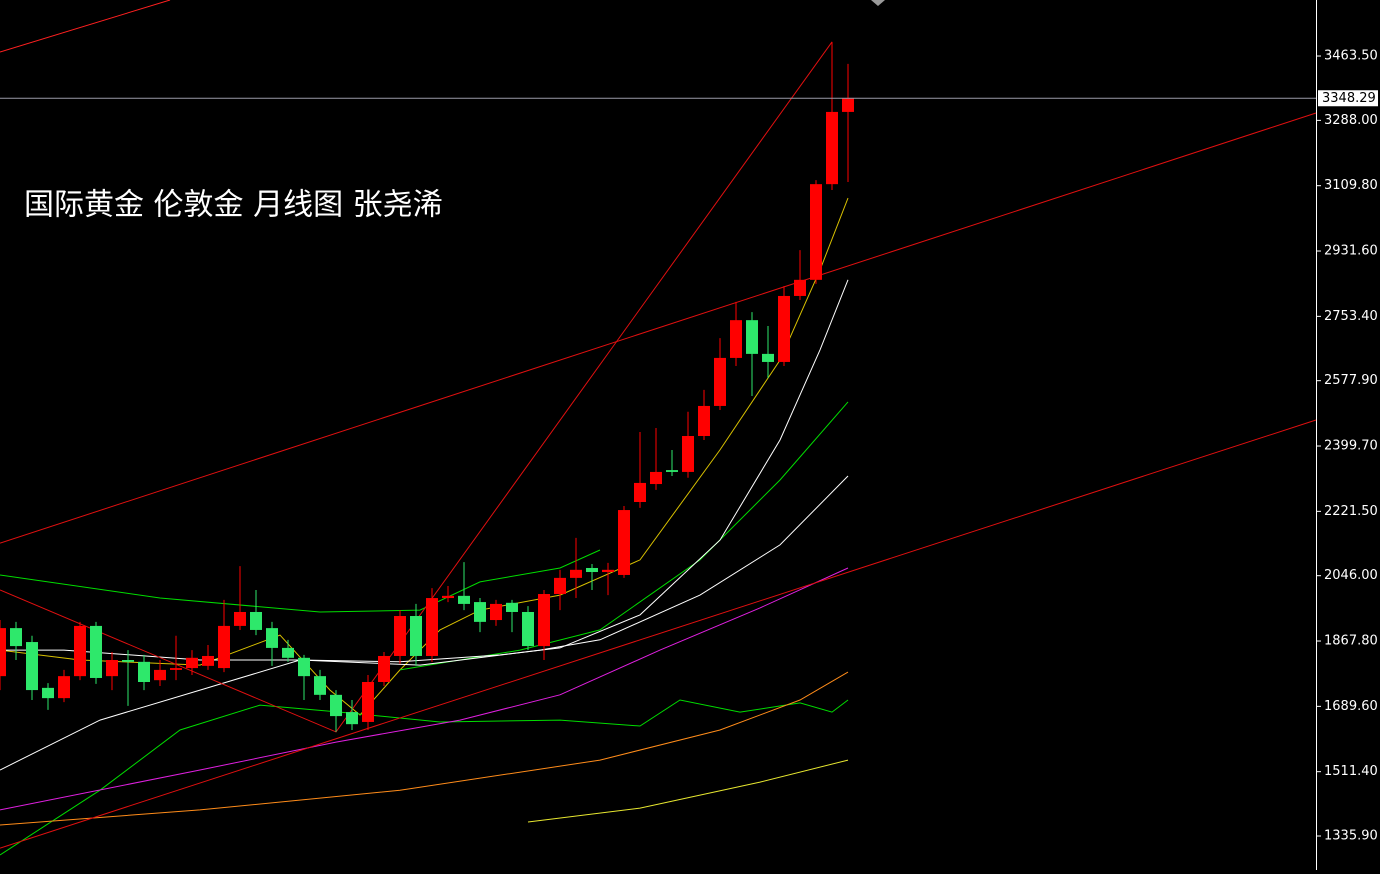 This screenshot has height=874, width=1380. I want to click on y-tick-label: 2577.90, so click(1351, 380).